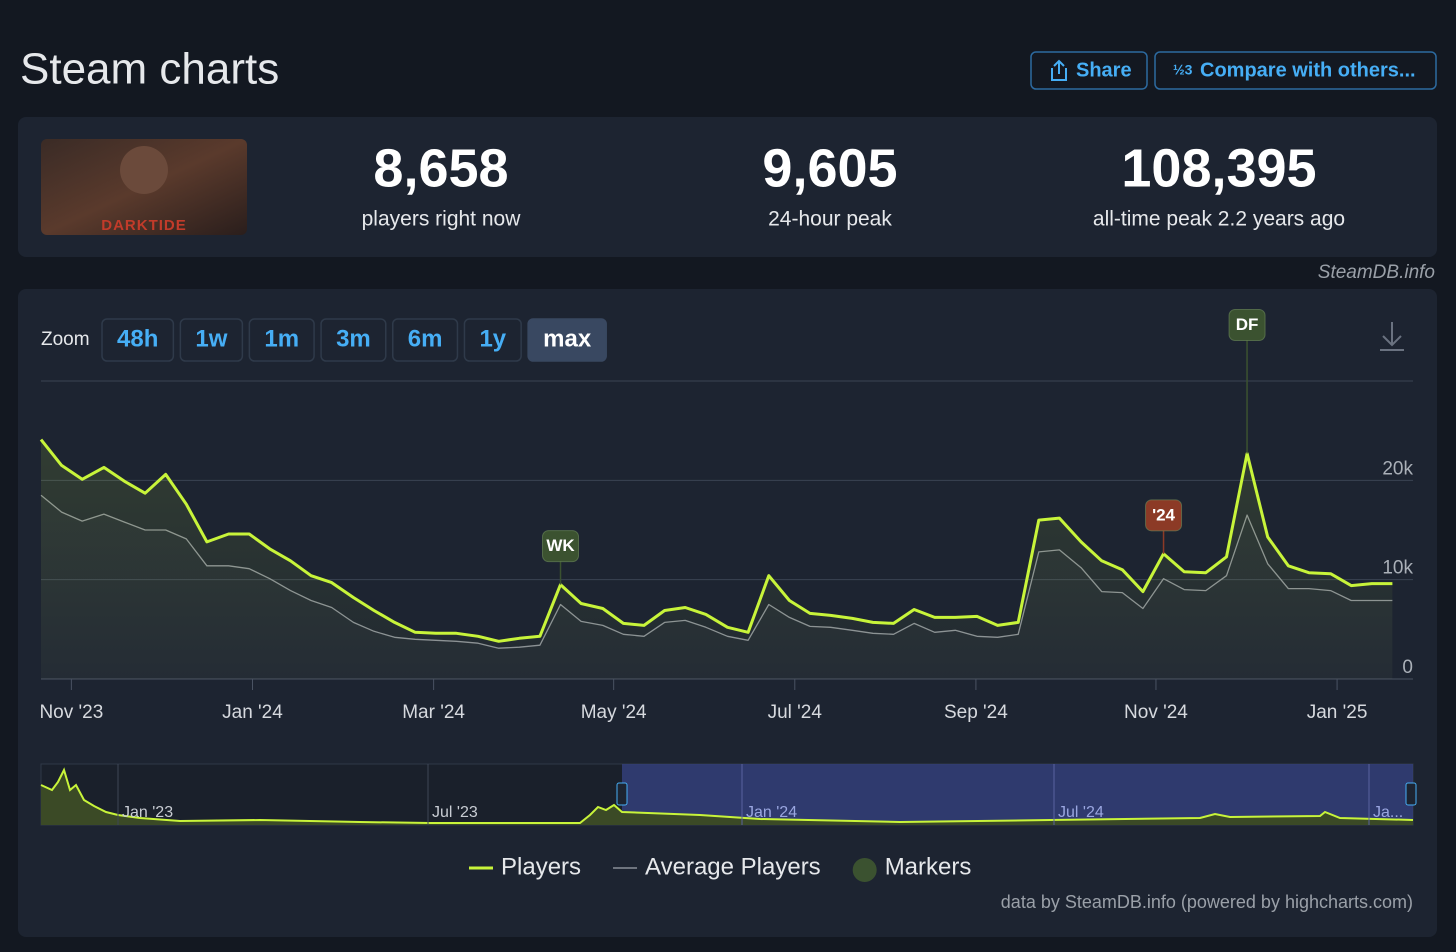 This screenshot has width=1456, height=952. I want to click on x-tick-label: Jan '25, so click(1337, 712).